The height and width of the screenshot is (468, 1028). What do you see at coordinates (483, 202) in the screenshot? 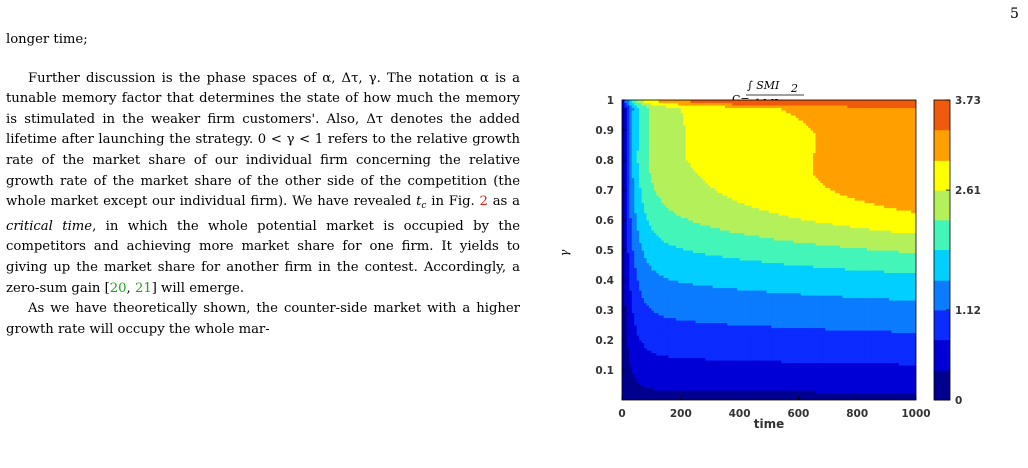
I see `figure-reference: 2` at bounding box center [483, 202].